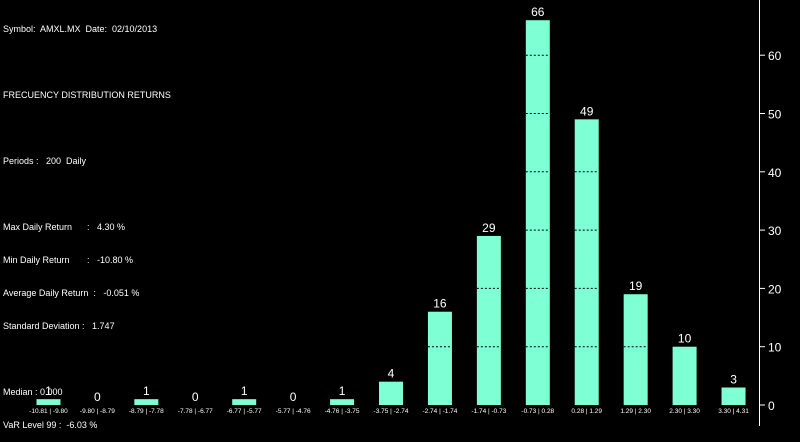 The width and height of the screenshot is (800, 442). What do you see at coordinates (775, 348) in the screenshot?
I see `y-tick-label: 10` at bounding box center [775, 348].